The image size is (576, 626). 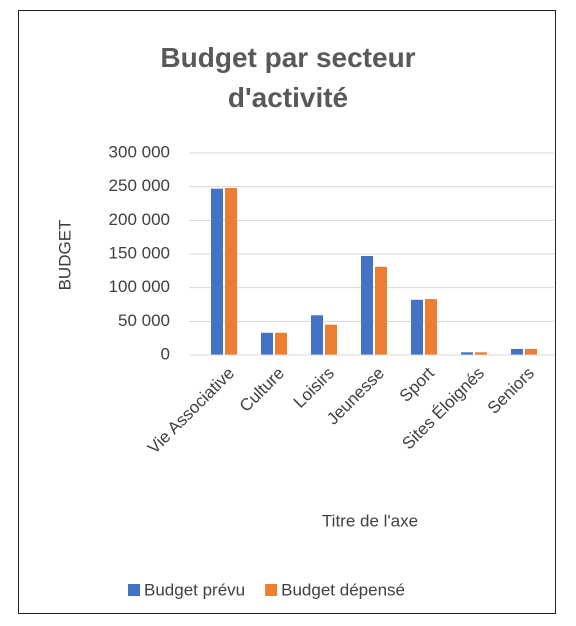 I want to click on y-tick-label: 200 000, so click(x=139, y=219).